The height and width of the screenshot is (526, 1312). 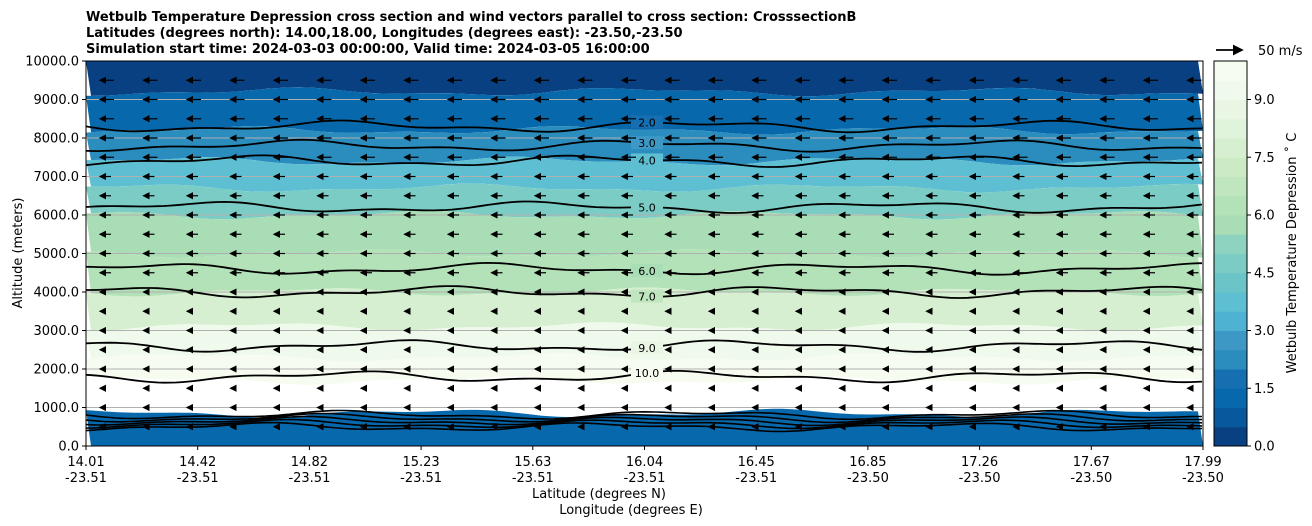 What do you see at coordinates (86, 478) in the screenshot?
I see `x-tick-label-lon-0: -23.51` at bounding box center [86, 478].